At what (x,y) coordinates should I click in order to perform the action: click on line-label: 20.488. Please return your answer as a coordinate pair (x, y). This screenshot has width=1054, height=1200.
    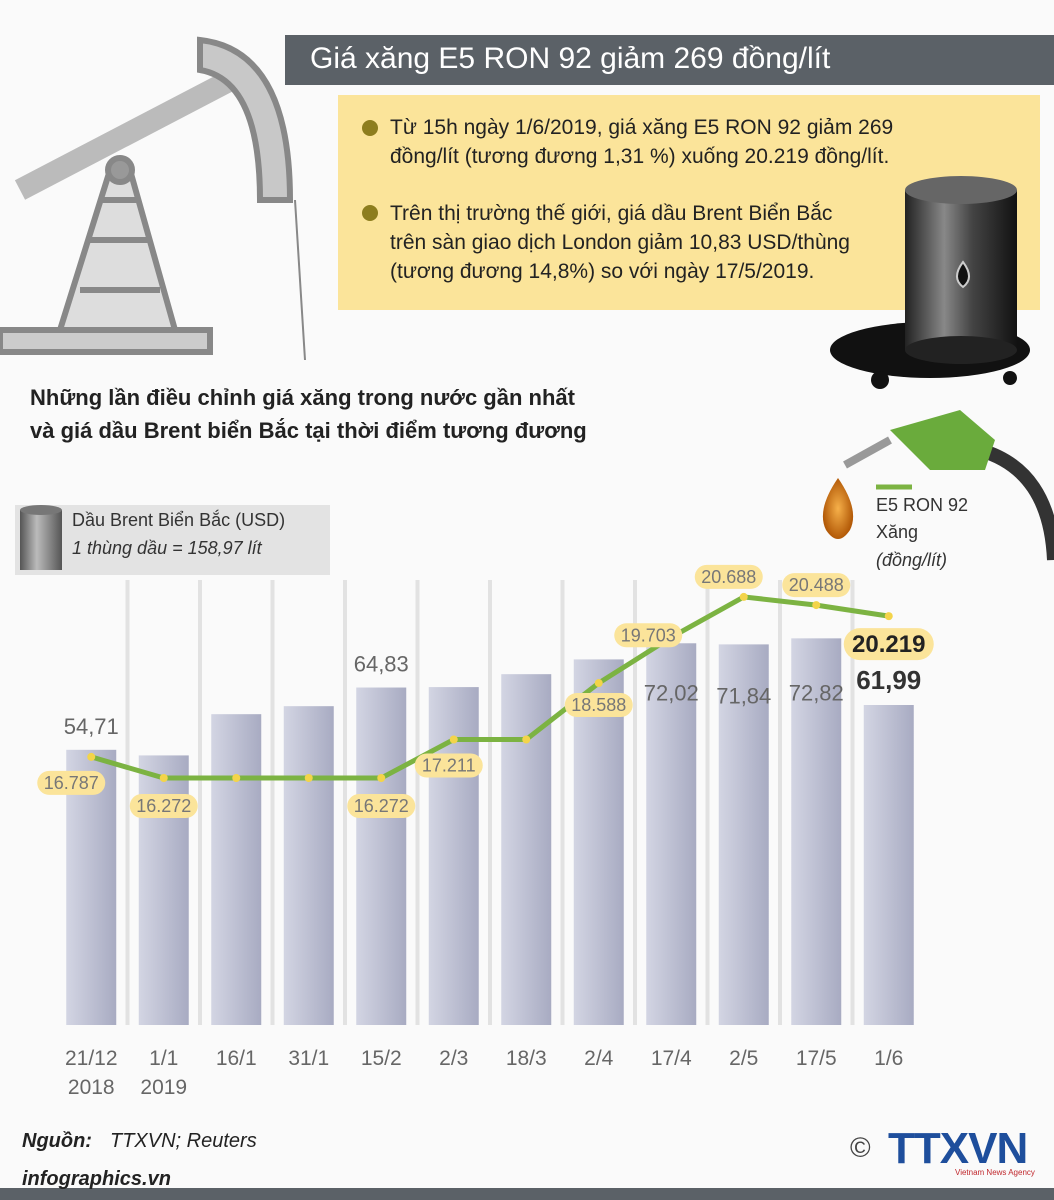
    Looking at the image, I should click on (816, 585).